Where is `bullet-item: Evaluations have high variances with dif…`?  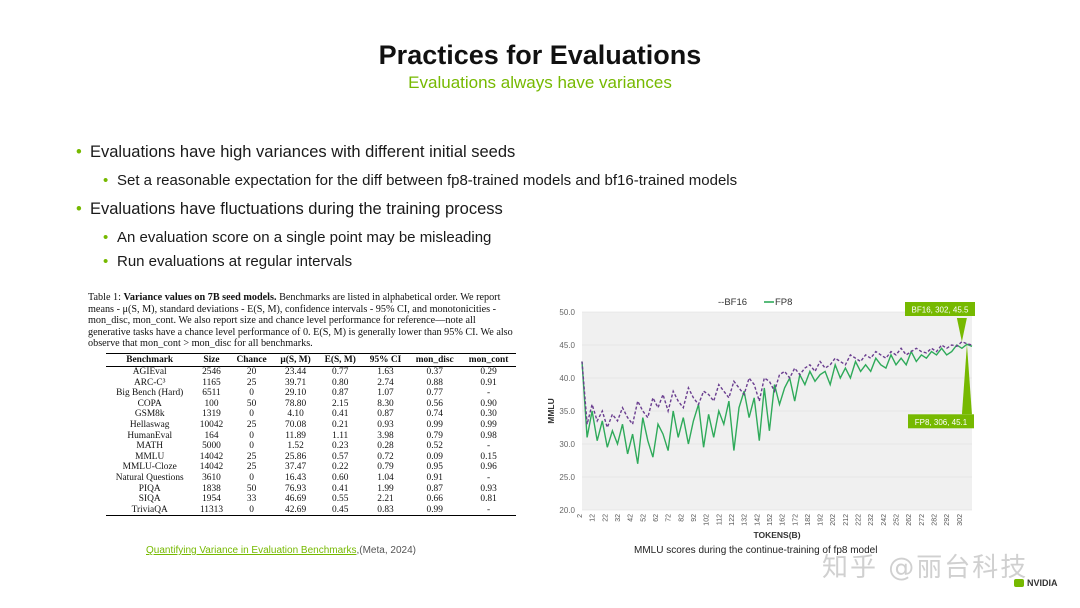 bullet-item: Evaluations have high variances with dif… is located at coordinates (526, 152).